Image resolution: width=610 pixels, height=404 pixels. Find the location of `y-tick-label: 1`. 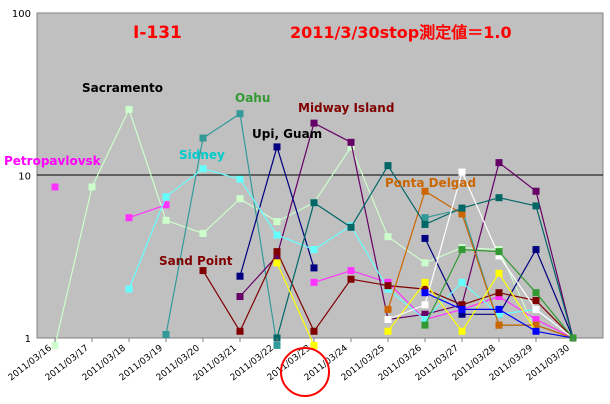

y-tick-label: 1 is located at coordinates (28, 339).